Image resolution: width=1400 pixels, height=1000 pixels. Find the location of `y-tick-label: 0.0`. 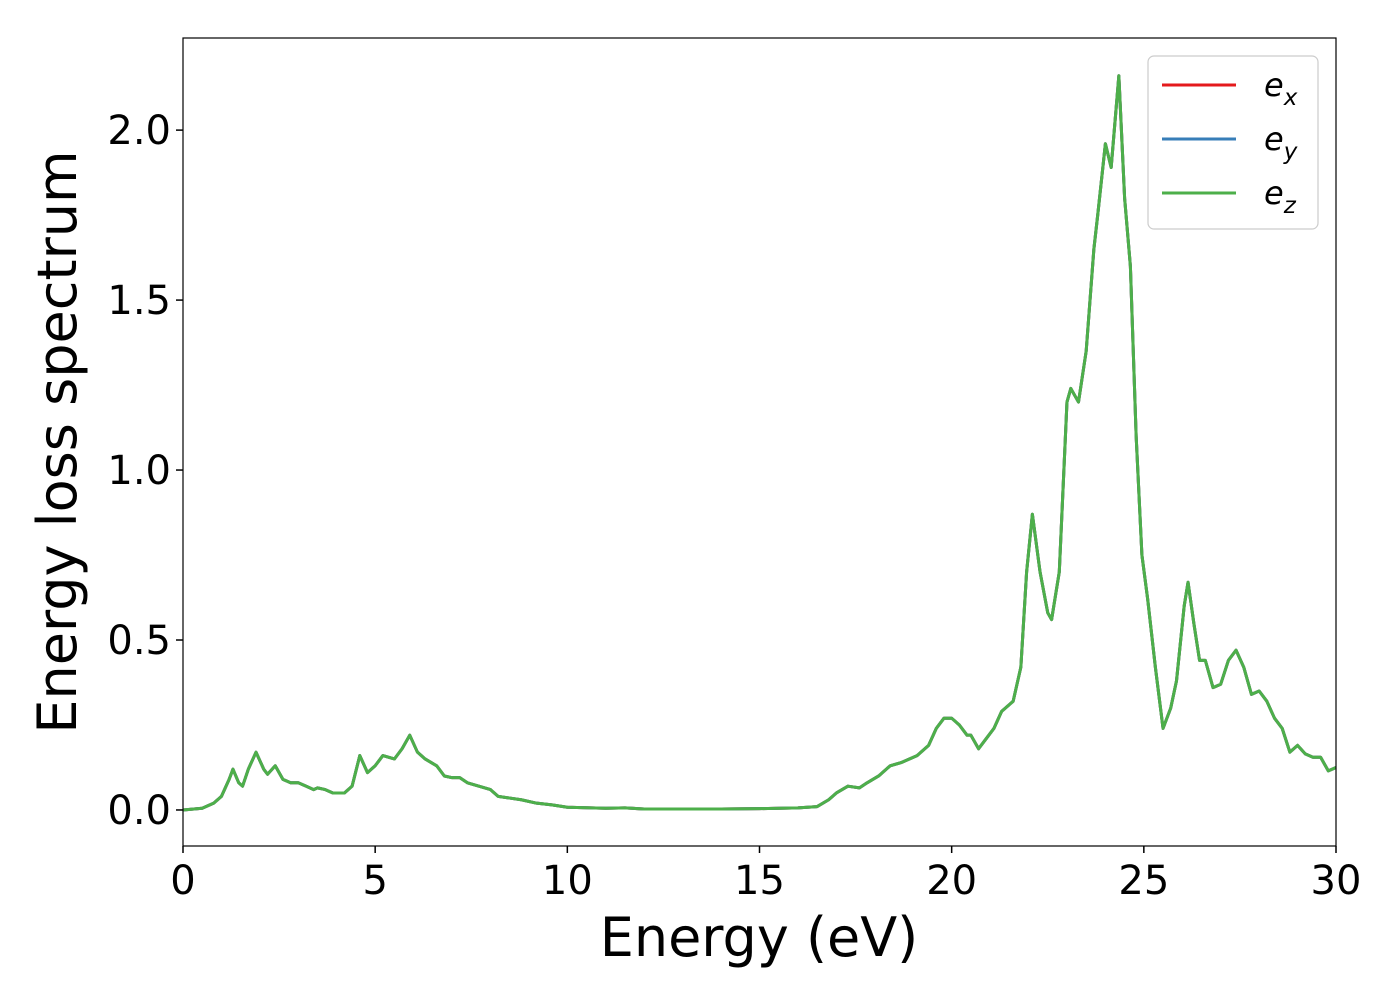

y-tick-label: 0.0 is located at coordinates (139, 811).